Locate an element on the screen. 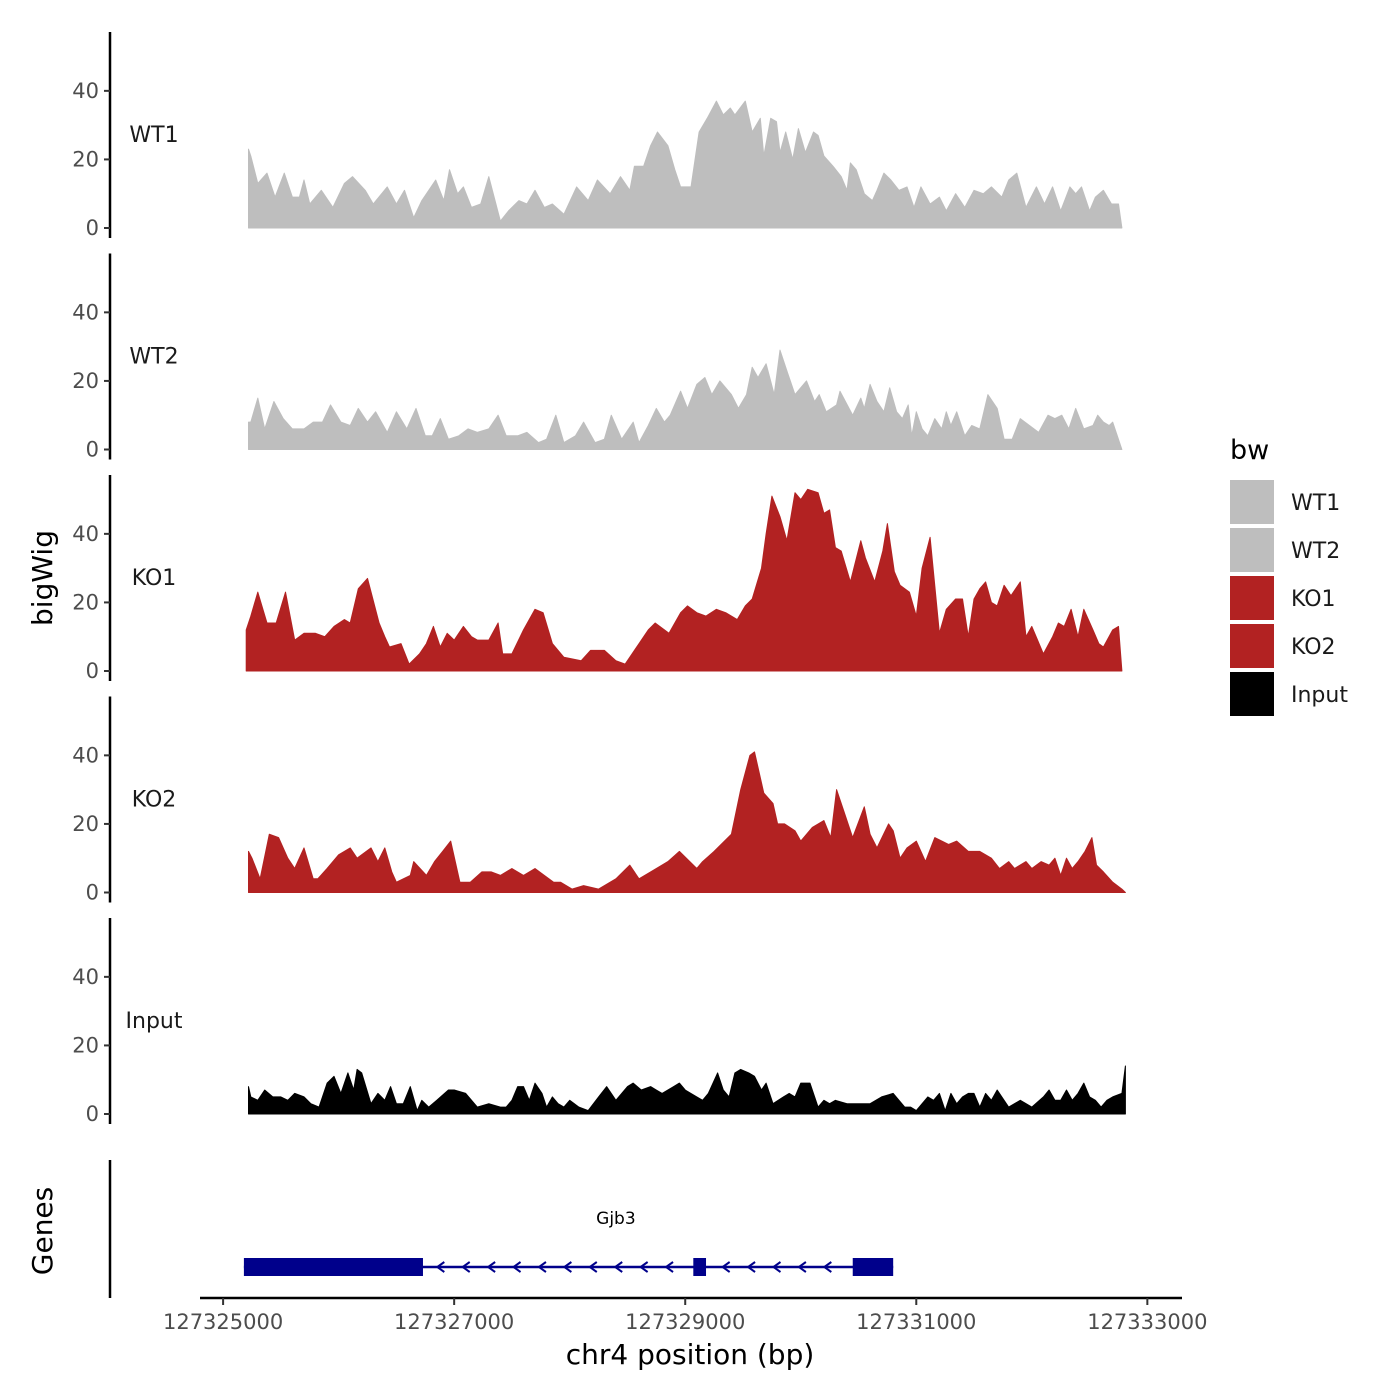 This screenshot has width=1400, height=1400. legend-label-input: Input is located at coordinates (1319, 695).